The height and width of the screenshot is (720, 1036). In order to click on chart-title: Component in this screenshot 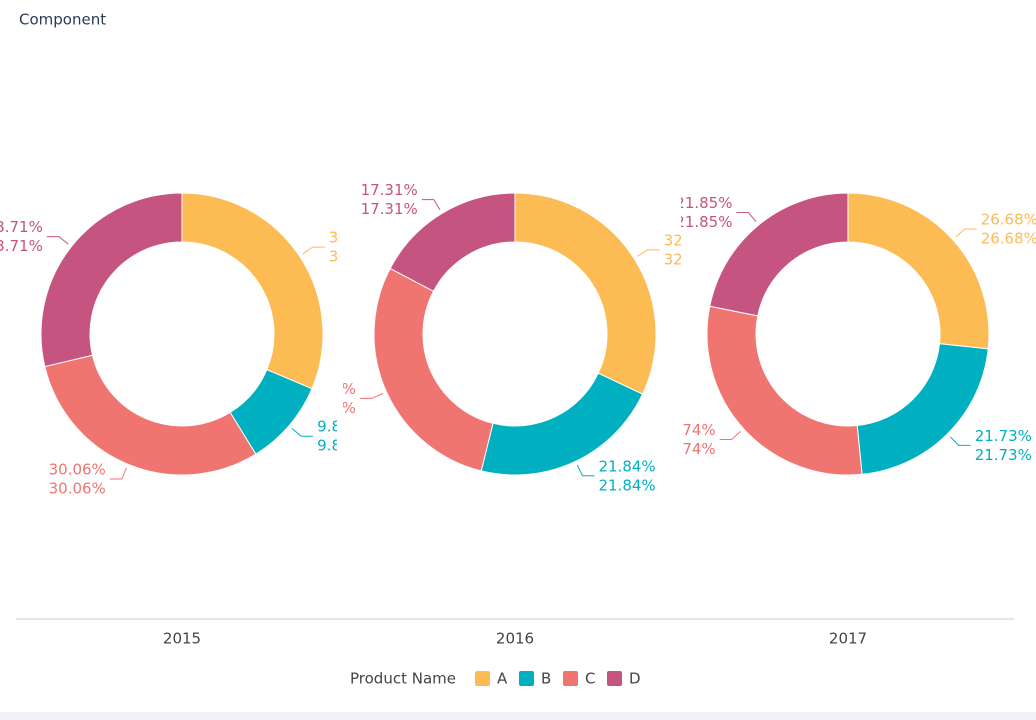, I will do `click(62, 20)`.